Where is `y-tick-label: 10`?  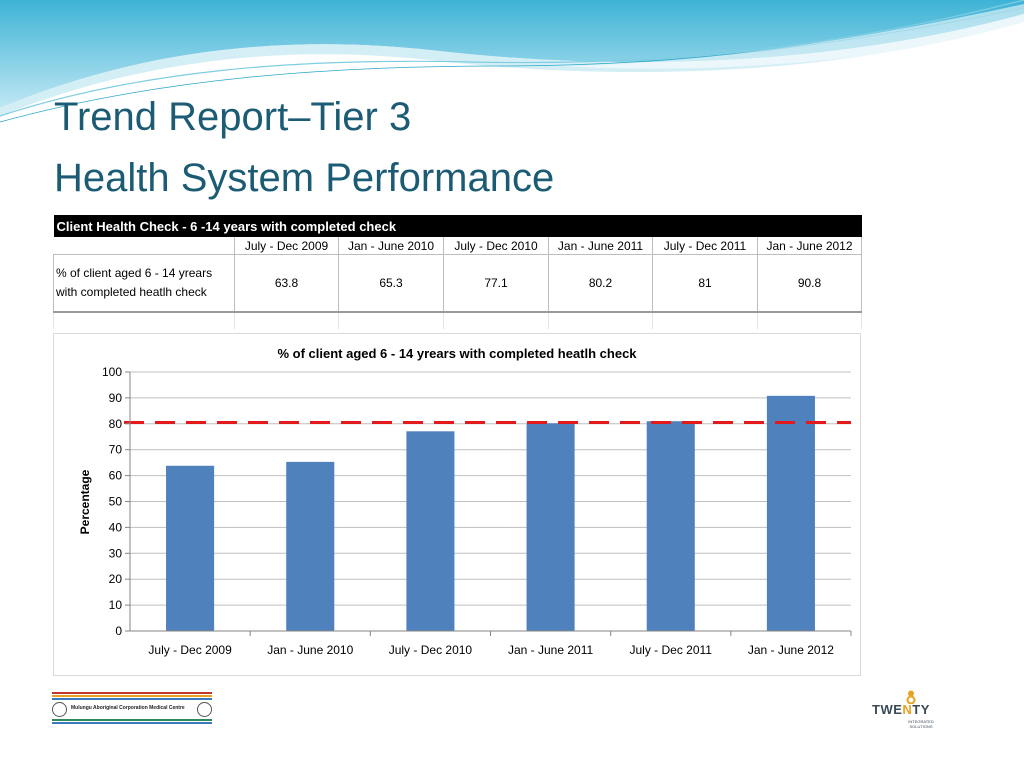
y-tick-label: 10 is located at coordinates (116, 605).